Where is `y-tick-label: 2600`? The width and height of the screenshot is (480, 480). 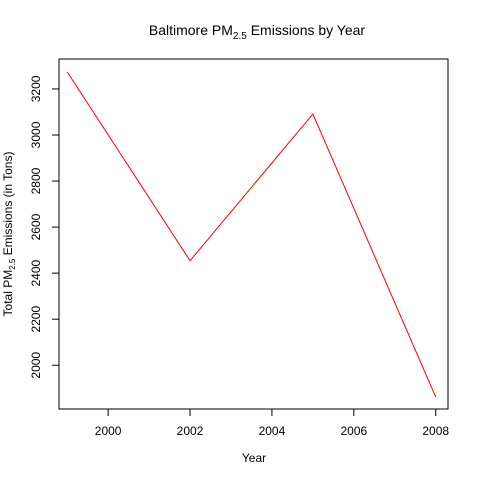
y-tick-label: 2600 is located at coordinates (36, 226).